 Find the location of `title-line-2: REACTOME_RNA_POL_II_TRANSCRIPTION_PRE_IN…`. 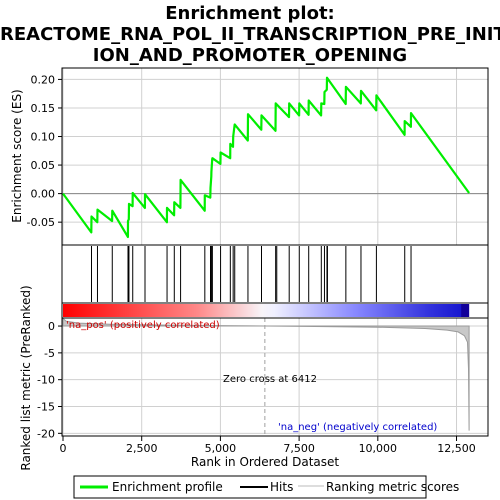

title-line-2: REACTOME_RNA_POL_II_TRANSCRIPTION_PRE_IN… is located at coordinates (250, 34).